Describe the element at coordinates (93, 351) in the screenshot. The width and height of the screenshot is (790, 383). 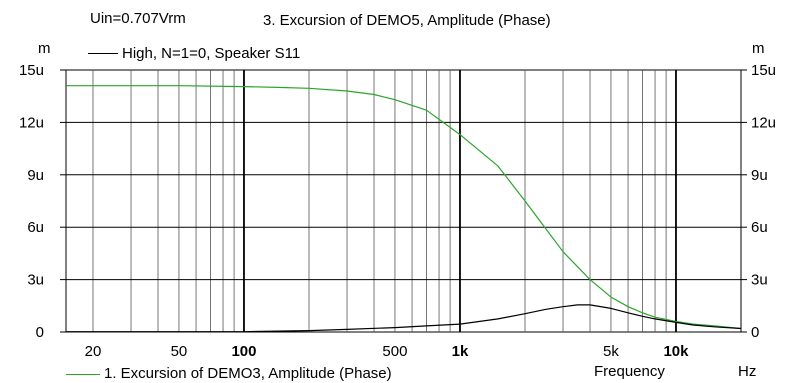
I see `x-tick-label: 20` at that location.